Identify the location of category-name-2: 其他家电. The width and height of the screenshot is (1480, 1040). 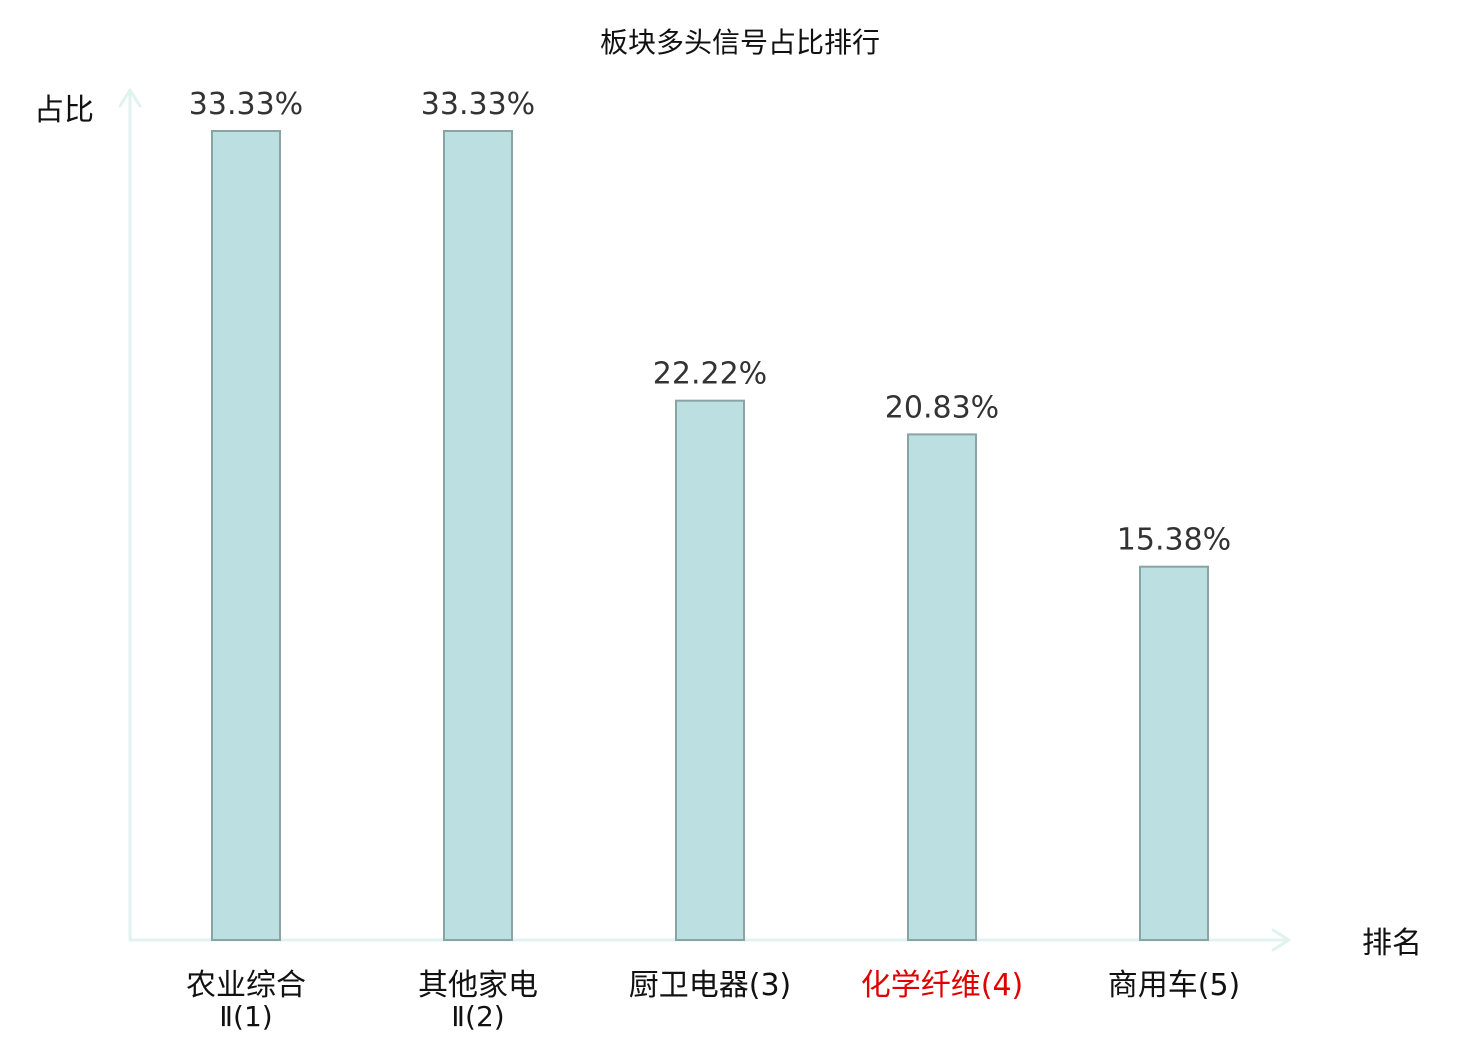
(478, 985).